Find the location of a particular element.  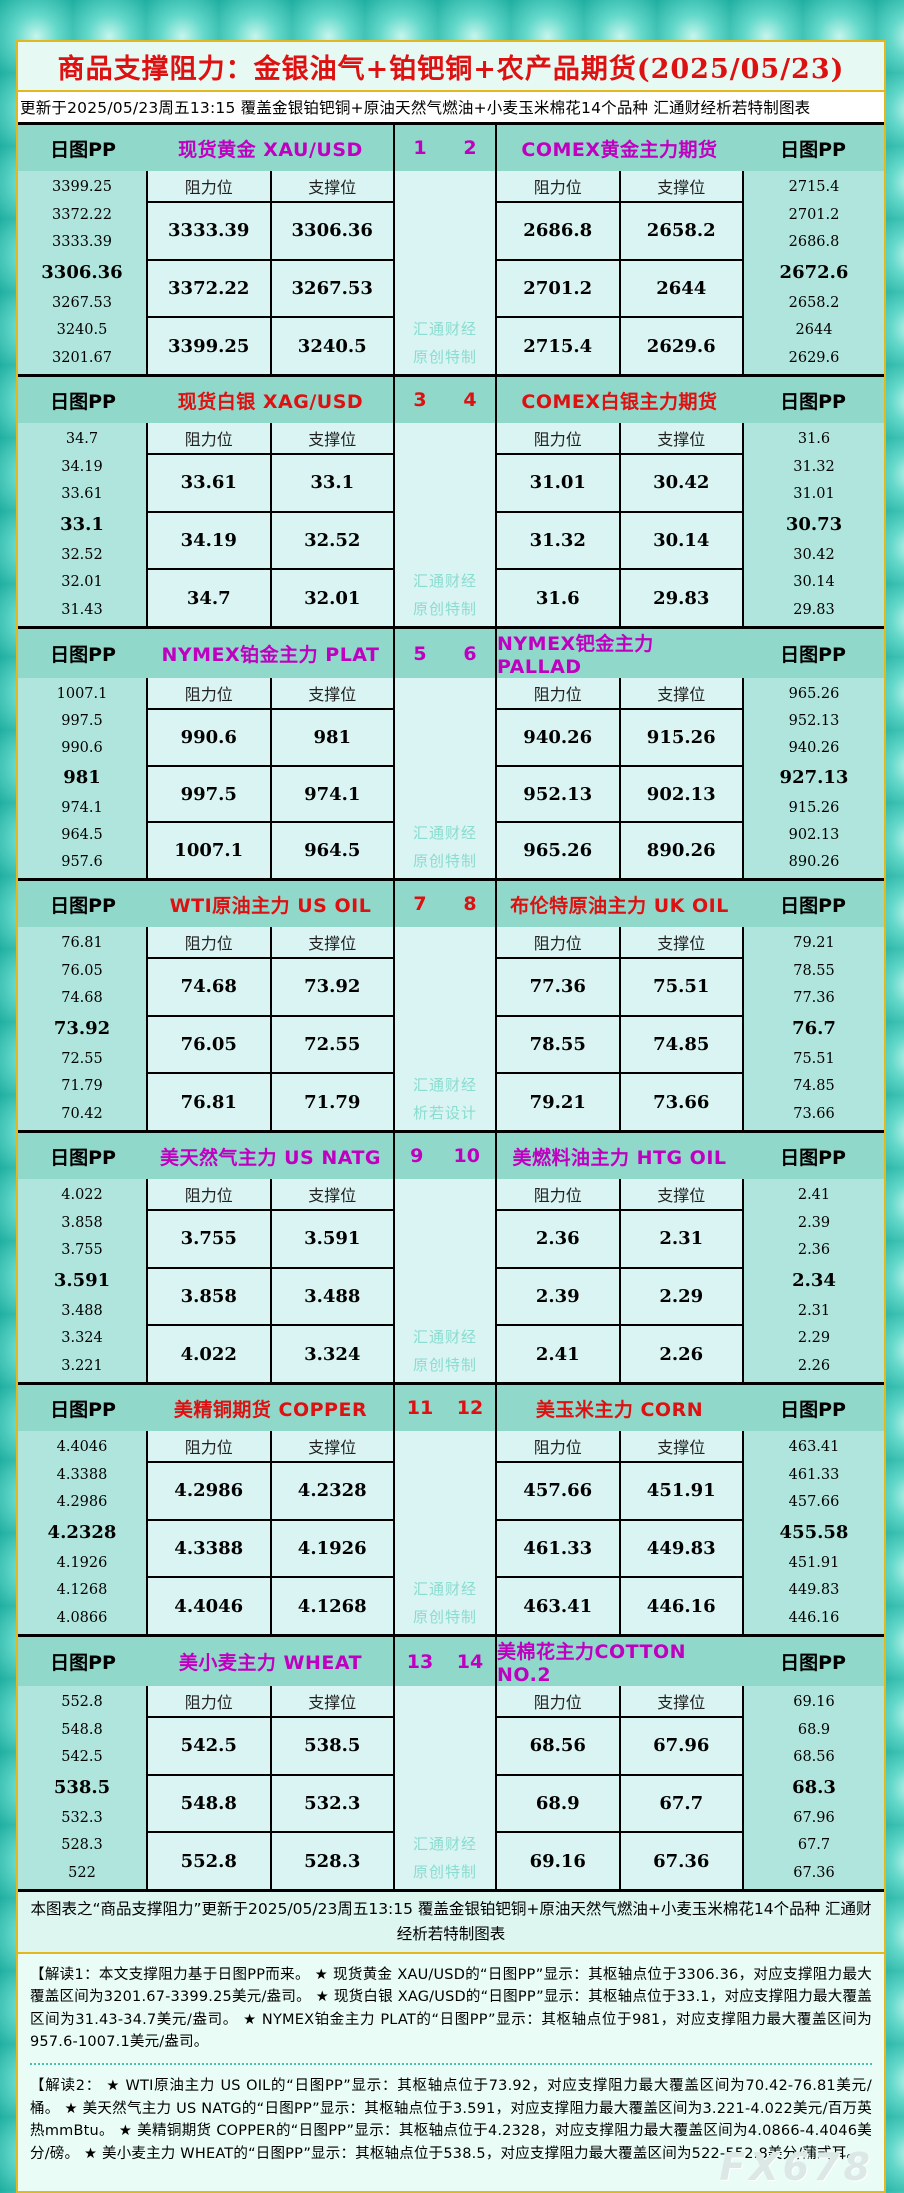

table-row: 552.8 528.3 is located at coordinates (270, 1861).